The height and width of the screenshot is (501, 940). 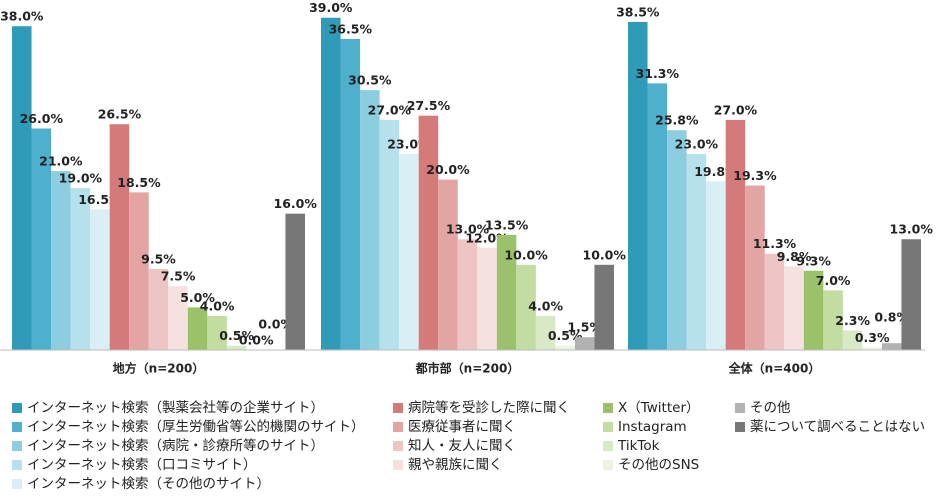 What do you see at coordinates (22, 16) in the screenshot?
I see `value-label: 38.0%` at bounding box center [22, 16].